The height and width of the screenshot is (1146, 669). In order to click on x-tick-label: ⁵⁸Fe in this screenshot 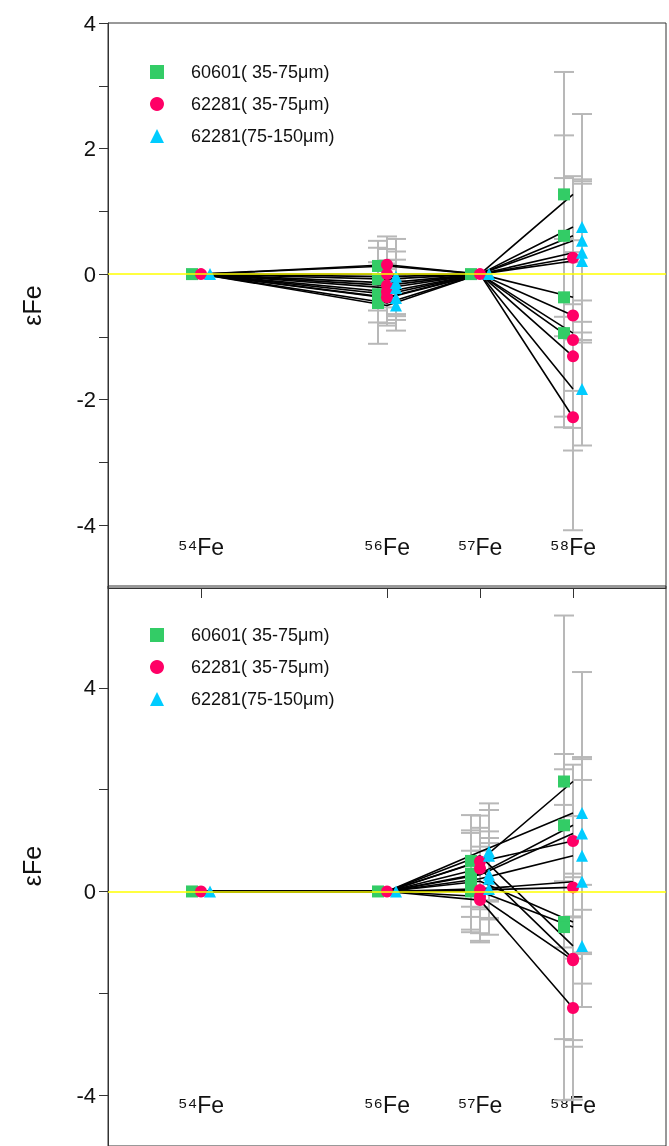, I will do `click(573, 546)`.